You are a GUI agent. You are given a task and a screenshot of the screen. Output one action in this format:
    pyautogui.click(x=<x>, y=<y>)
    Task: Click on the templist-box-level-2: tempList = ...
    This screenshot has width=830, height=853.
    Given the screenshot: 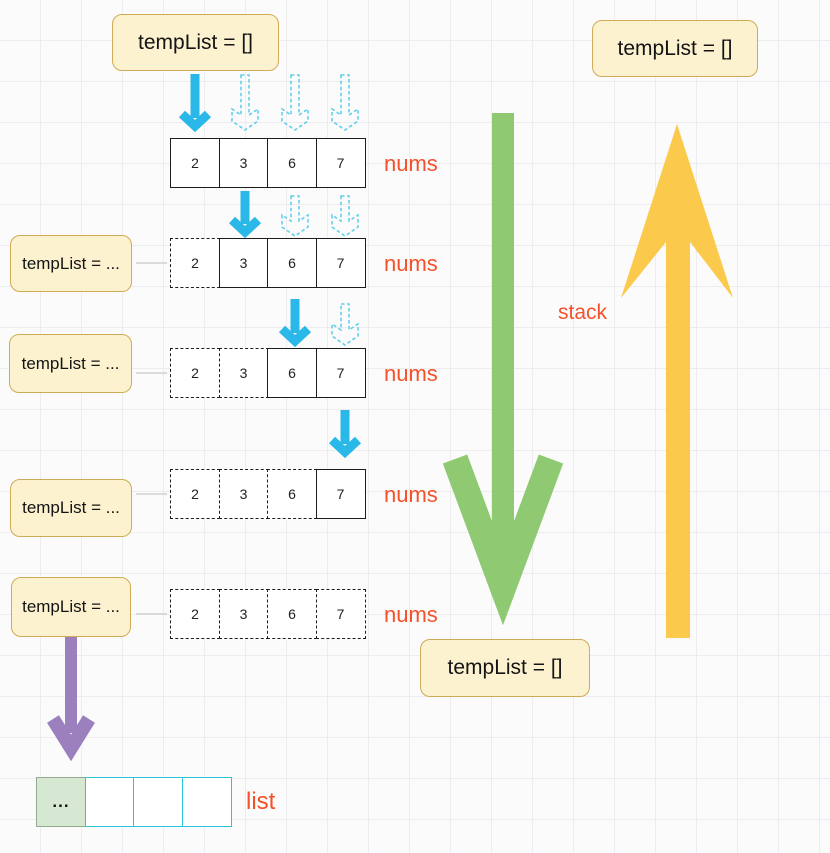 What is the action you would take?
    pyautogui.click(x=70, y=363)
    